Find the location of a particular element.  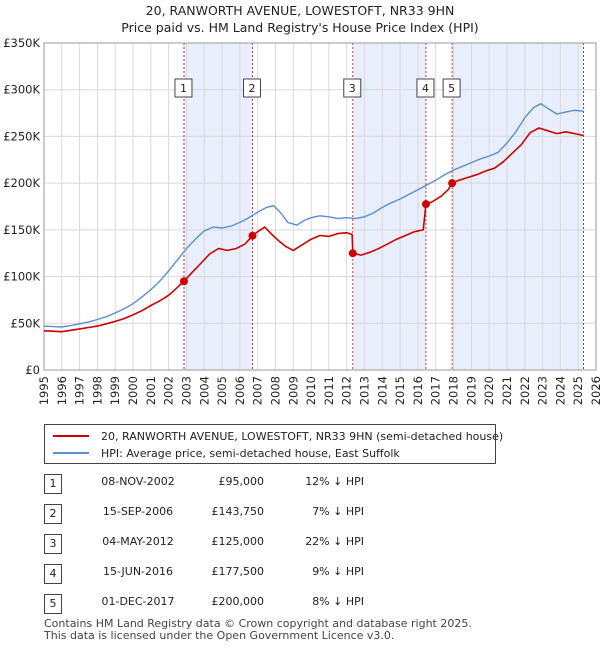

x-tick-label: 1996 is located at coordinates (62, 390).